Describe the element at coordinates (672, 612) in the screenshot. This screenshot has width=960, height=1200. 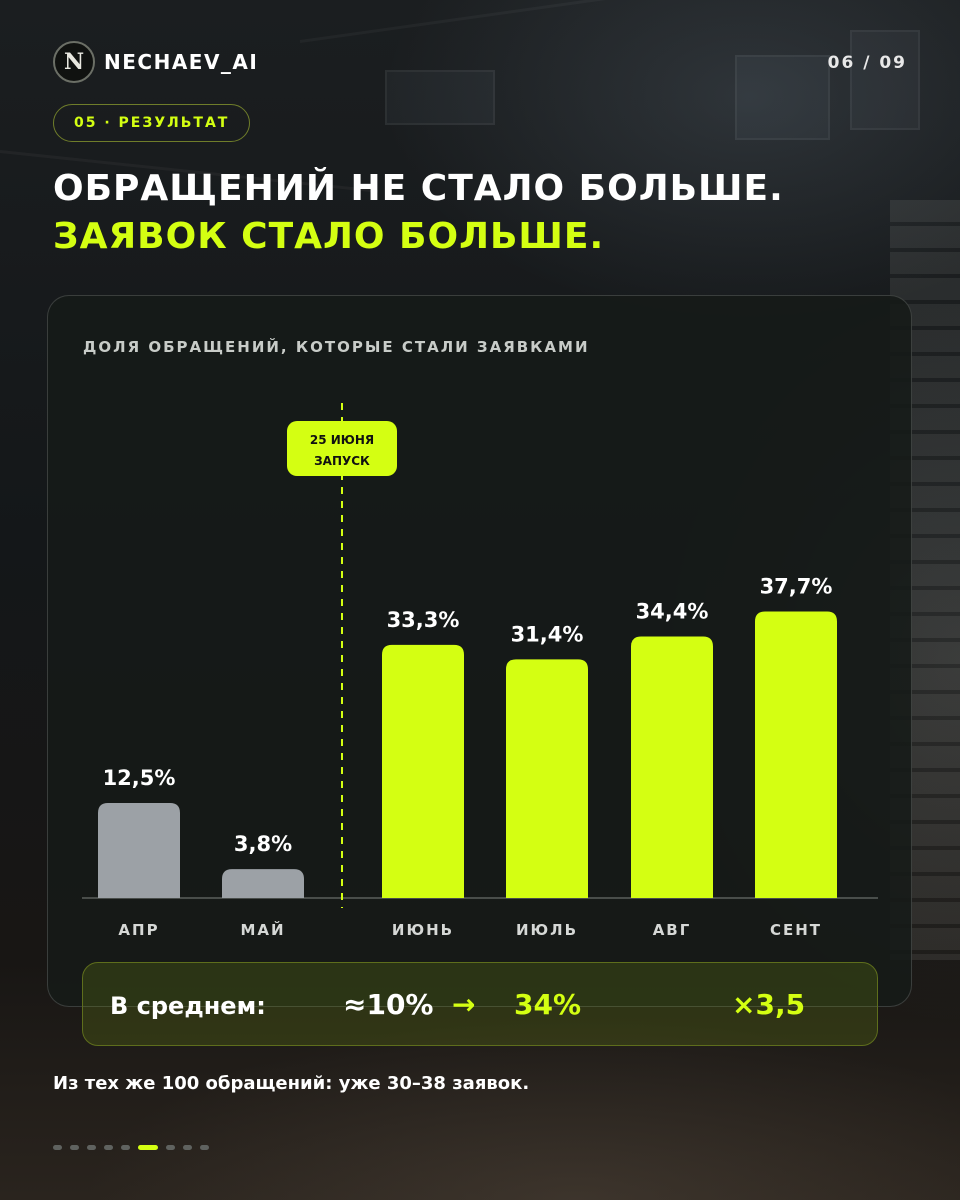
I see `data-label: 34,4%` at that location.